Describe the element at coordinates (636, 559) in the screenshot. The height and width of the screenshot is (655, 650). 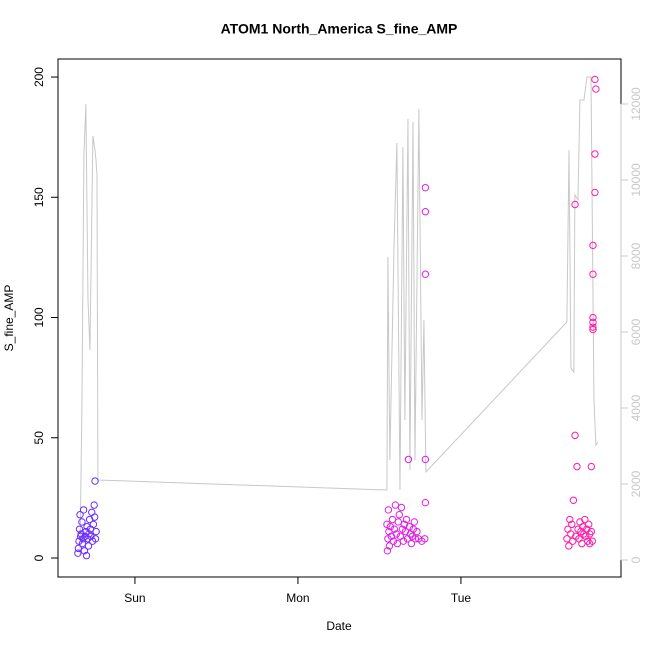
I see `y2-tick-label: 0` at that location.